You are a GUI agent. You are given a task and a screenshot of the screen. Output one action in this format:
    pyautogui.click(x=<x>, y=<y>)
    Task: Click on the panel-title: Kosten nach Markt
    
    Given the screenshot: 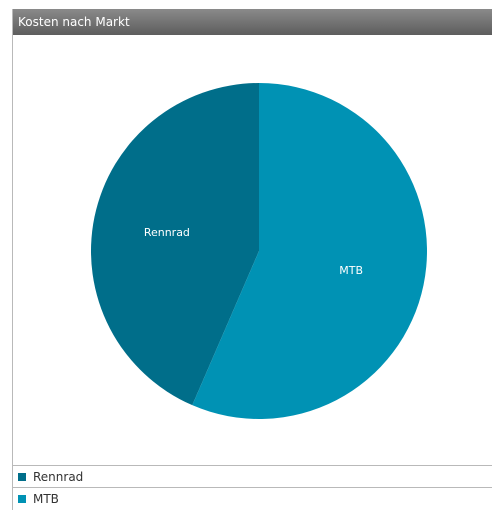 What is the action you would take?
    pyautogui.click(x=252, y=22)
    